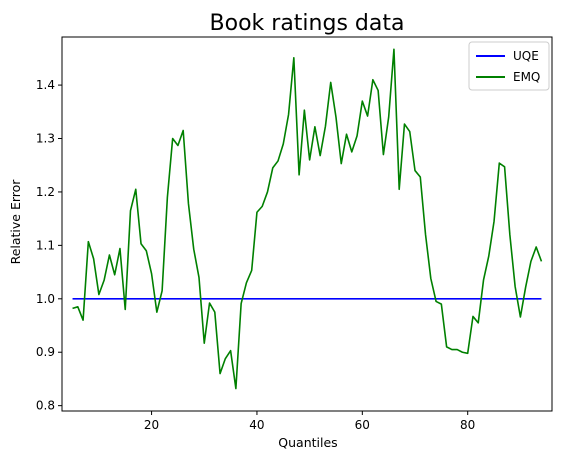  I want to click on x-tick-label: 80, so click(467, 425).